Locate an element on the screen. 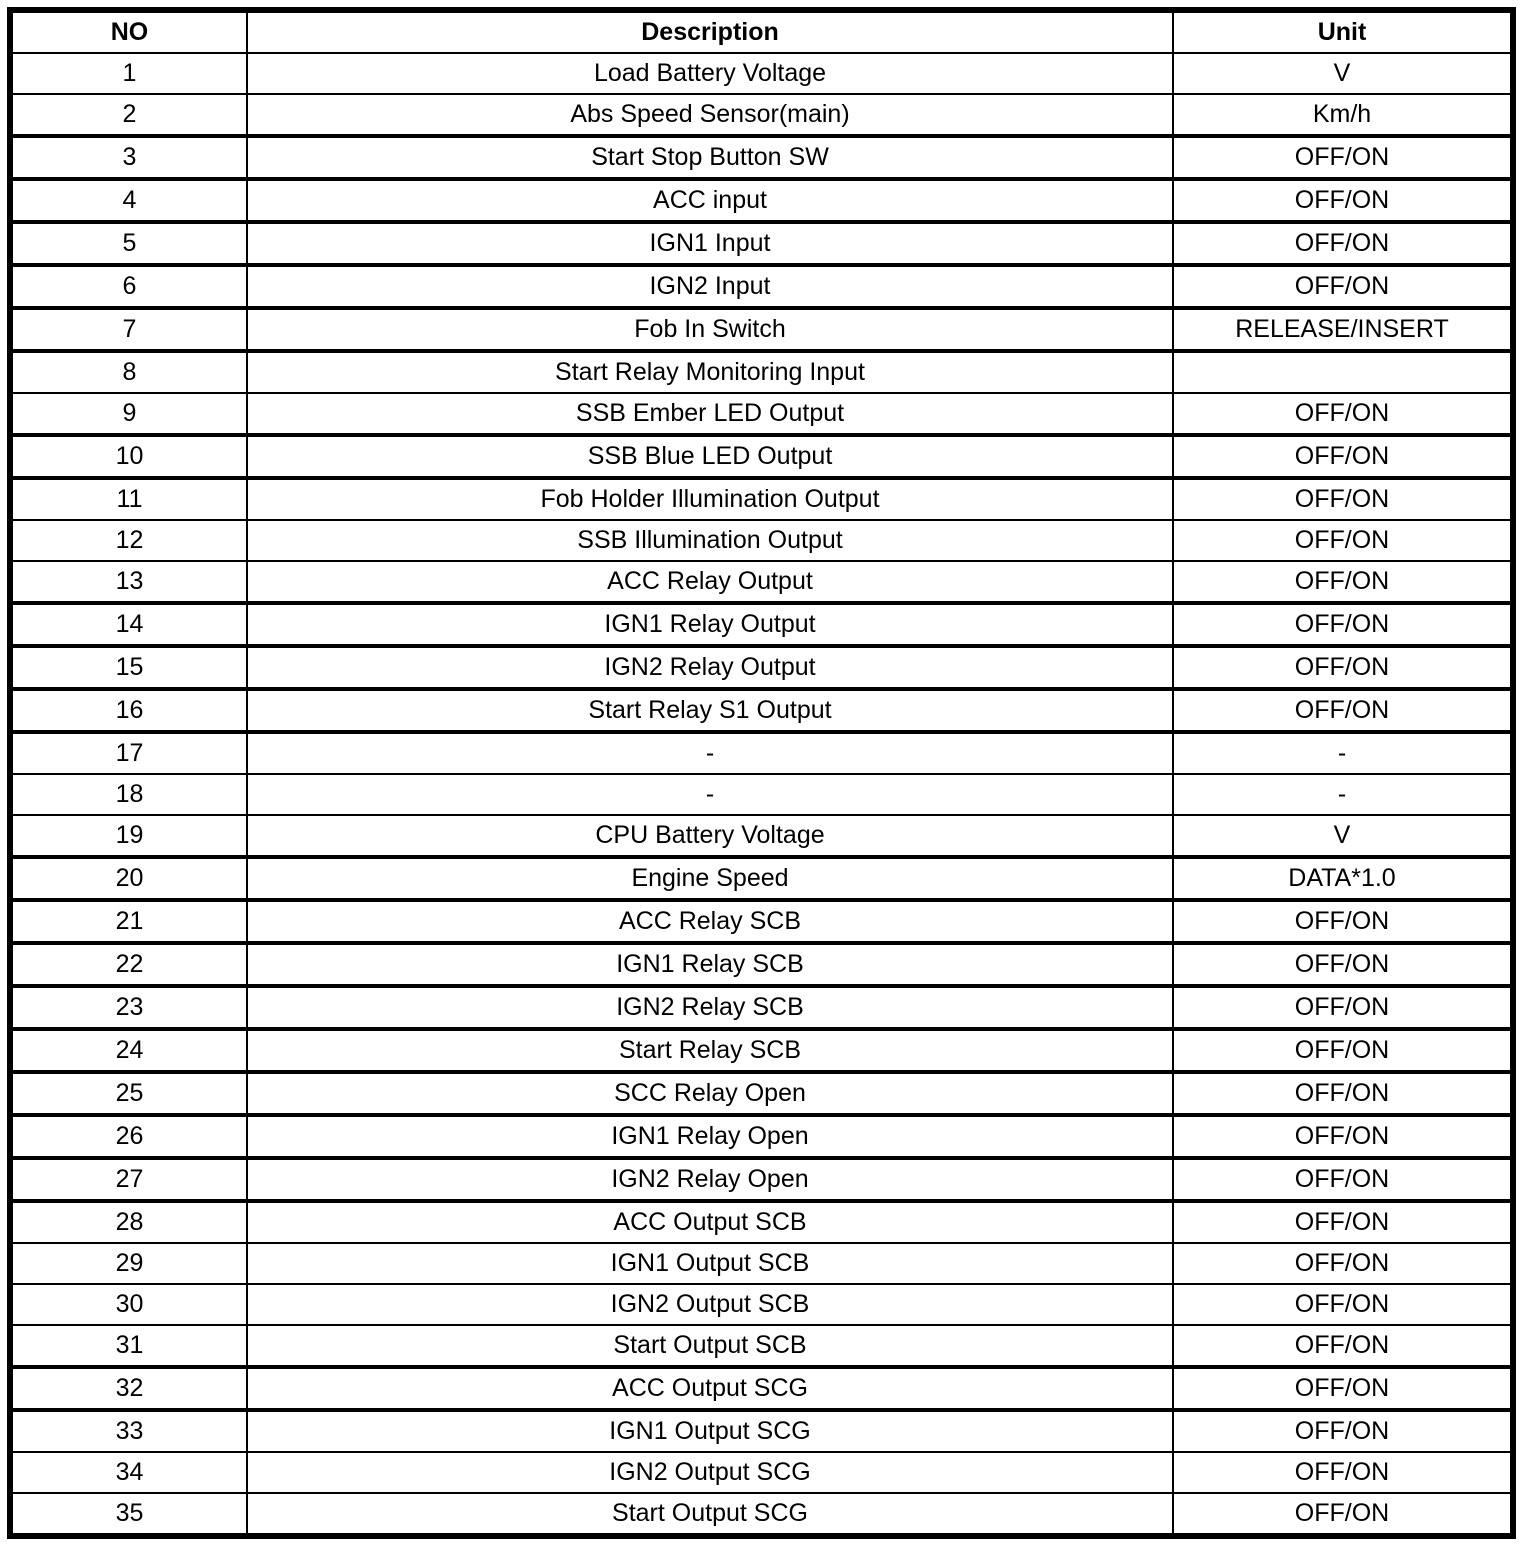 The width and height of the screenshot is (1520, 1545). description-cell: Start Relay SCB is located at coordinates (710, 1051).